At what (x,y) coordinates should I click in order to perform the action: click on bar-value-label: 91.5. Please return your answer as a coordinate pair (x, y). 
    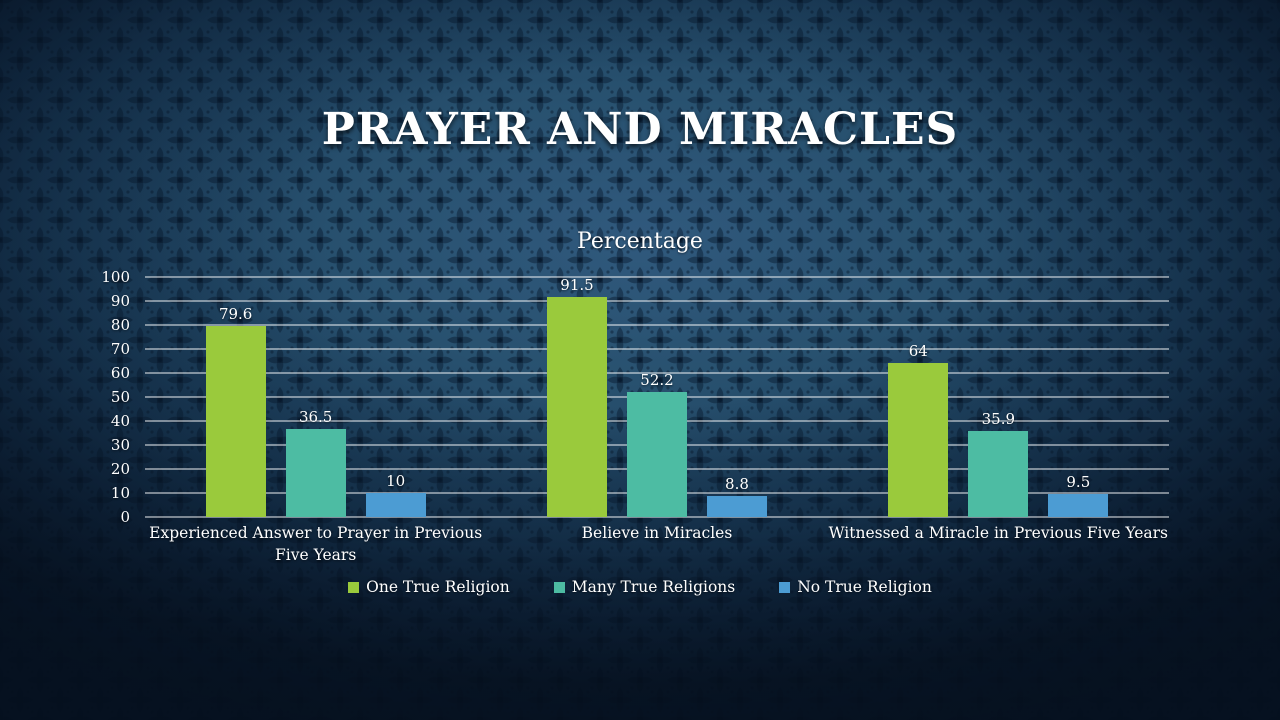
    Looking at the image, I should click on (577, 285).